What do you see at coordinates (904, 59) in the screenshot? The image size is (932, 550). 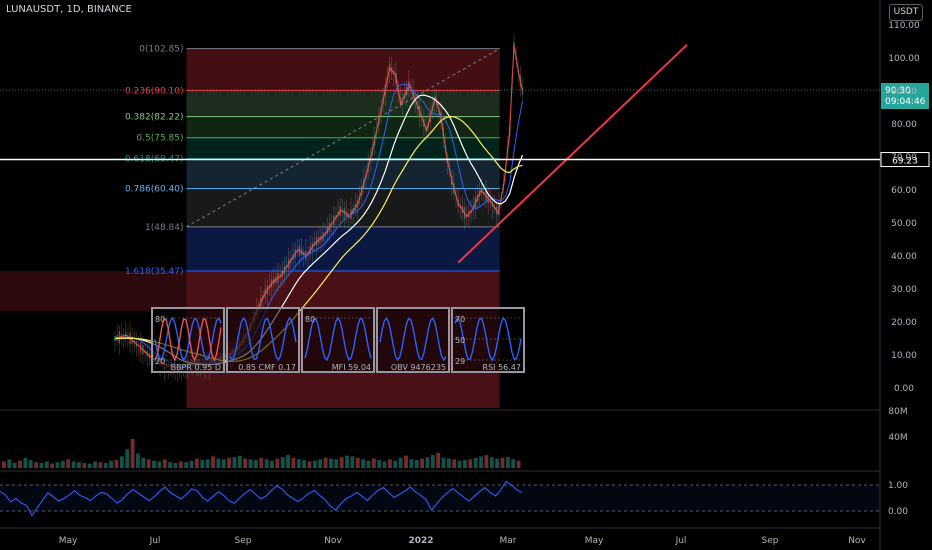 I see `price-tick-label: 100.00` at bounding box center [904, 59].